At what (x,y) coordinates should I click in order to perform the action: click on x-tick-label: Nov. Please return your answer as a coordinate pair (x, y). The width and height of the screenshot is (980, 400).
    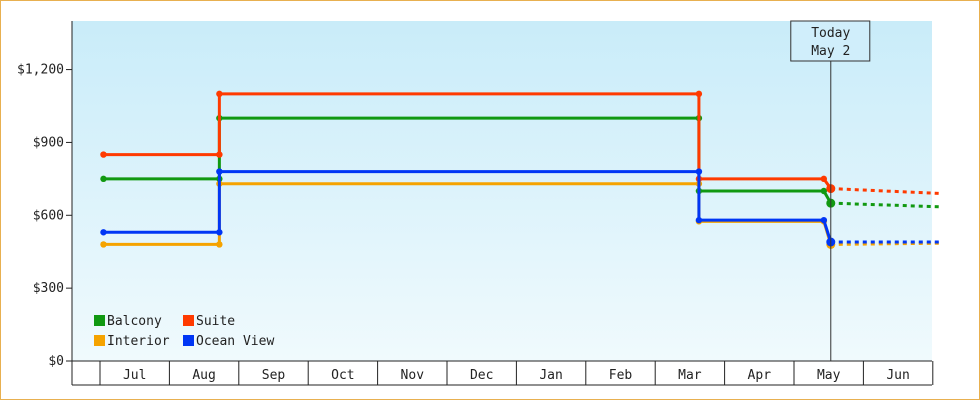
    Looking at the image, I should click on (413, 375).